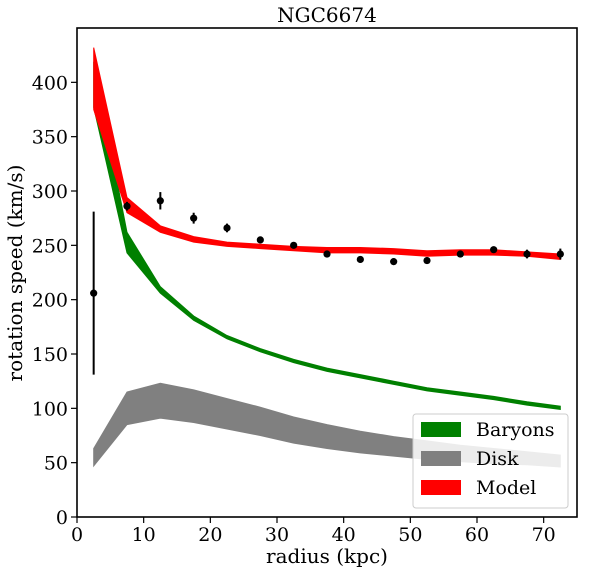 Image resolution: width=589 pixels, height=574 pixels. What do you see at coordinates (50, 138) in the screenshot?
I see `y-tick-label: 350` at bounding box center [50, 138].